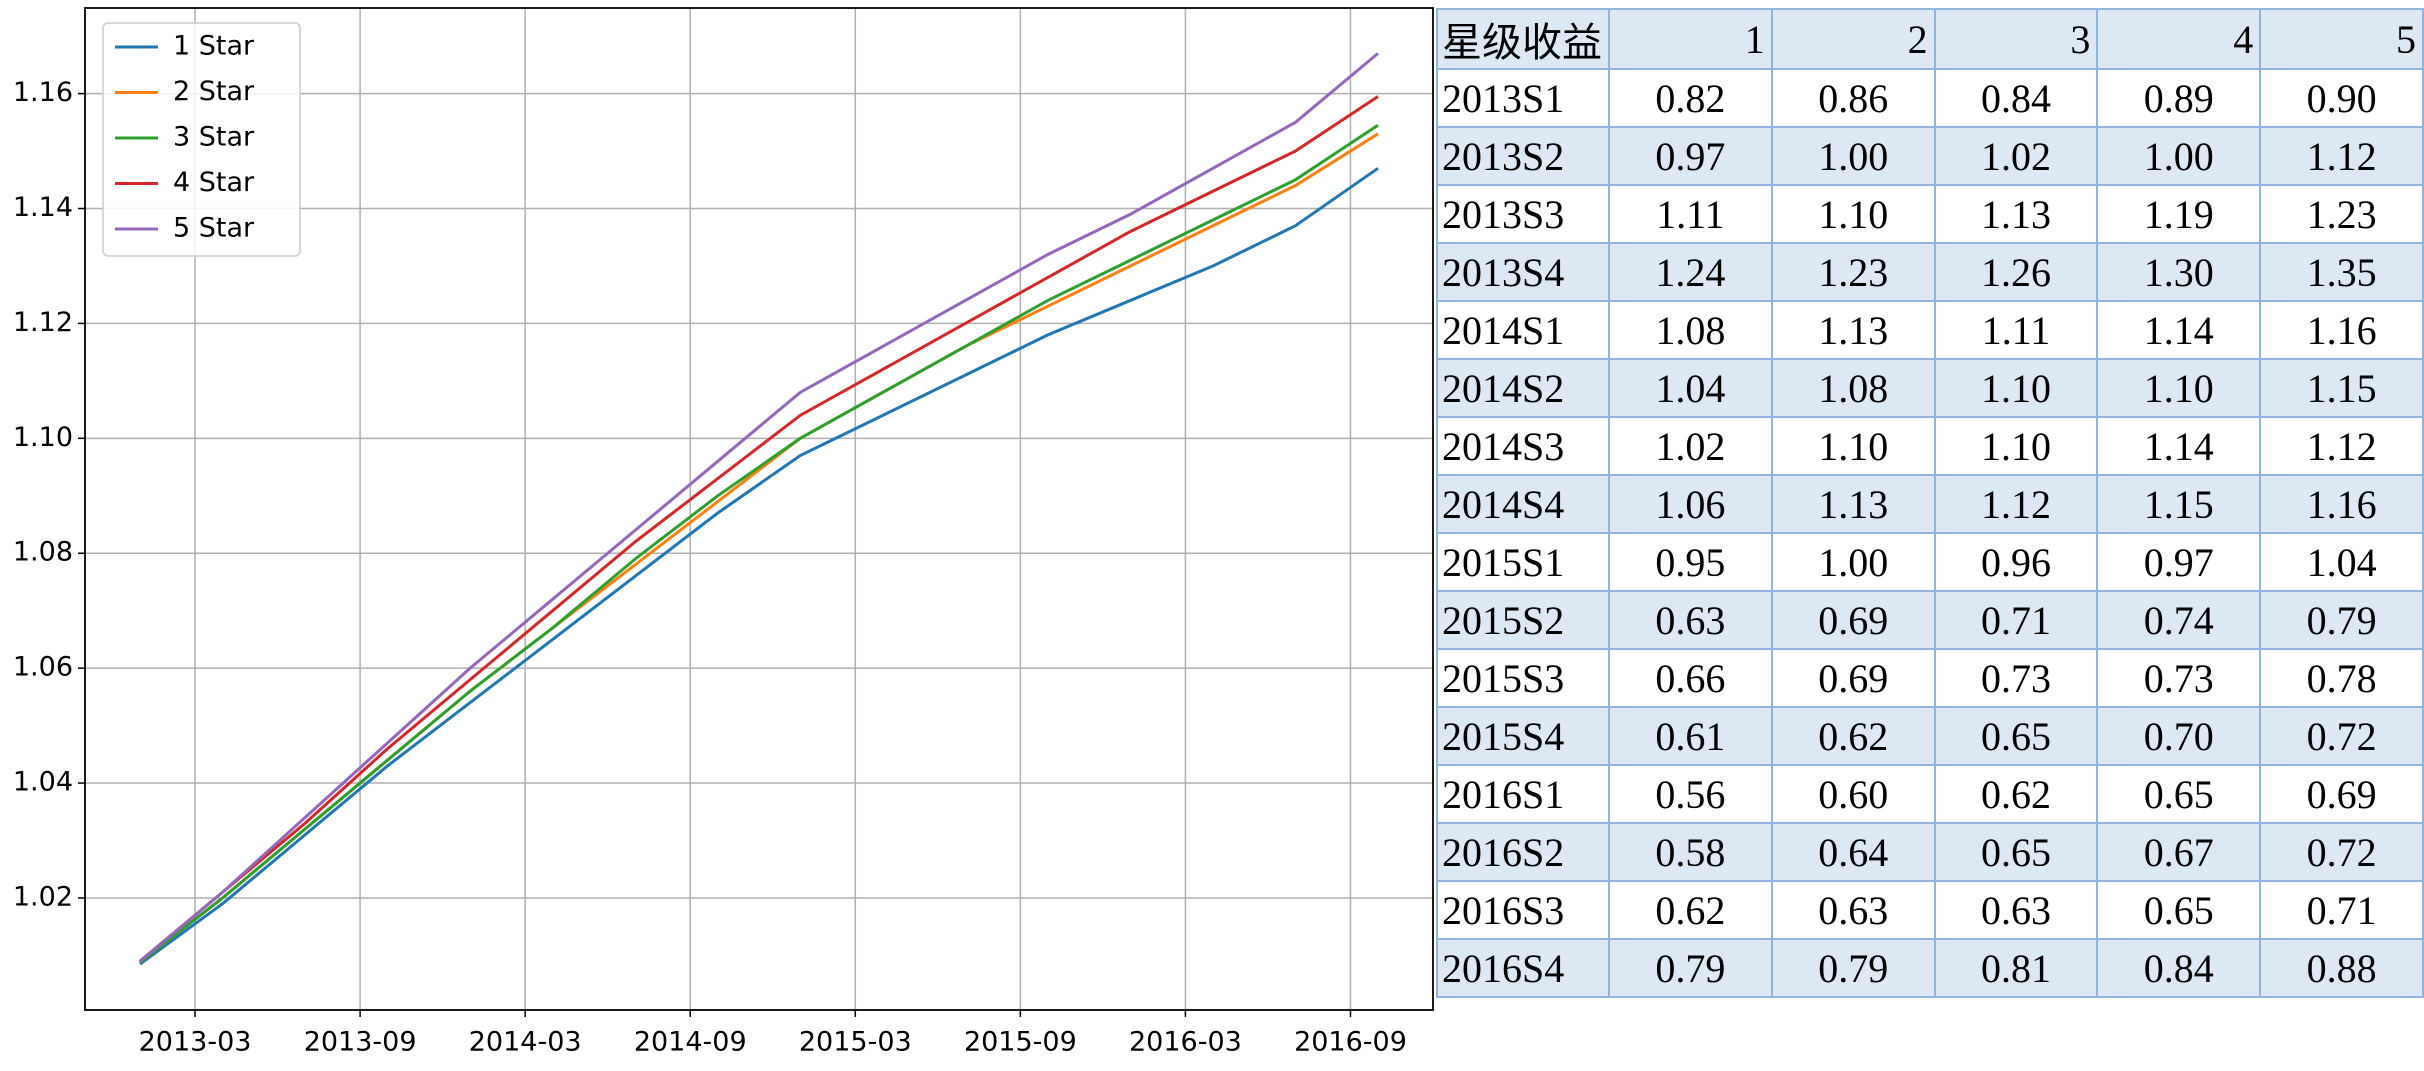 The height and width of the screenshot is (1071, 2424). What do you see at coordinates (1690, 678) in the screenshot?
I see `table-cell: 0.66` at bounding box center [1690, 678].